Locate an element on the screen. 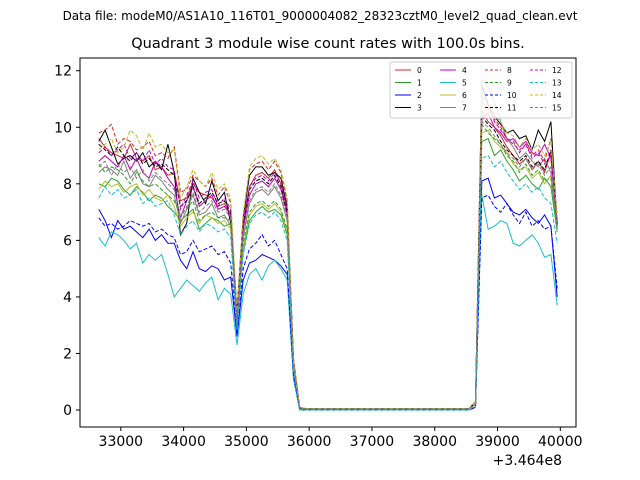  x-tick-label: 33000 is located at coordinates (121, 442).